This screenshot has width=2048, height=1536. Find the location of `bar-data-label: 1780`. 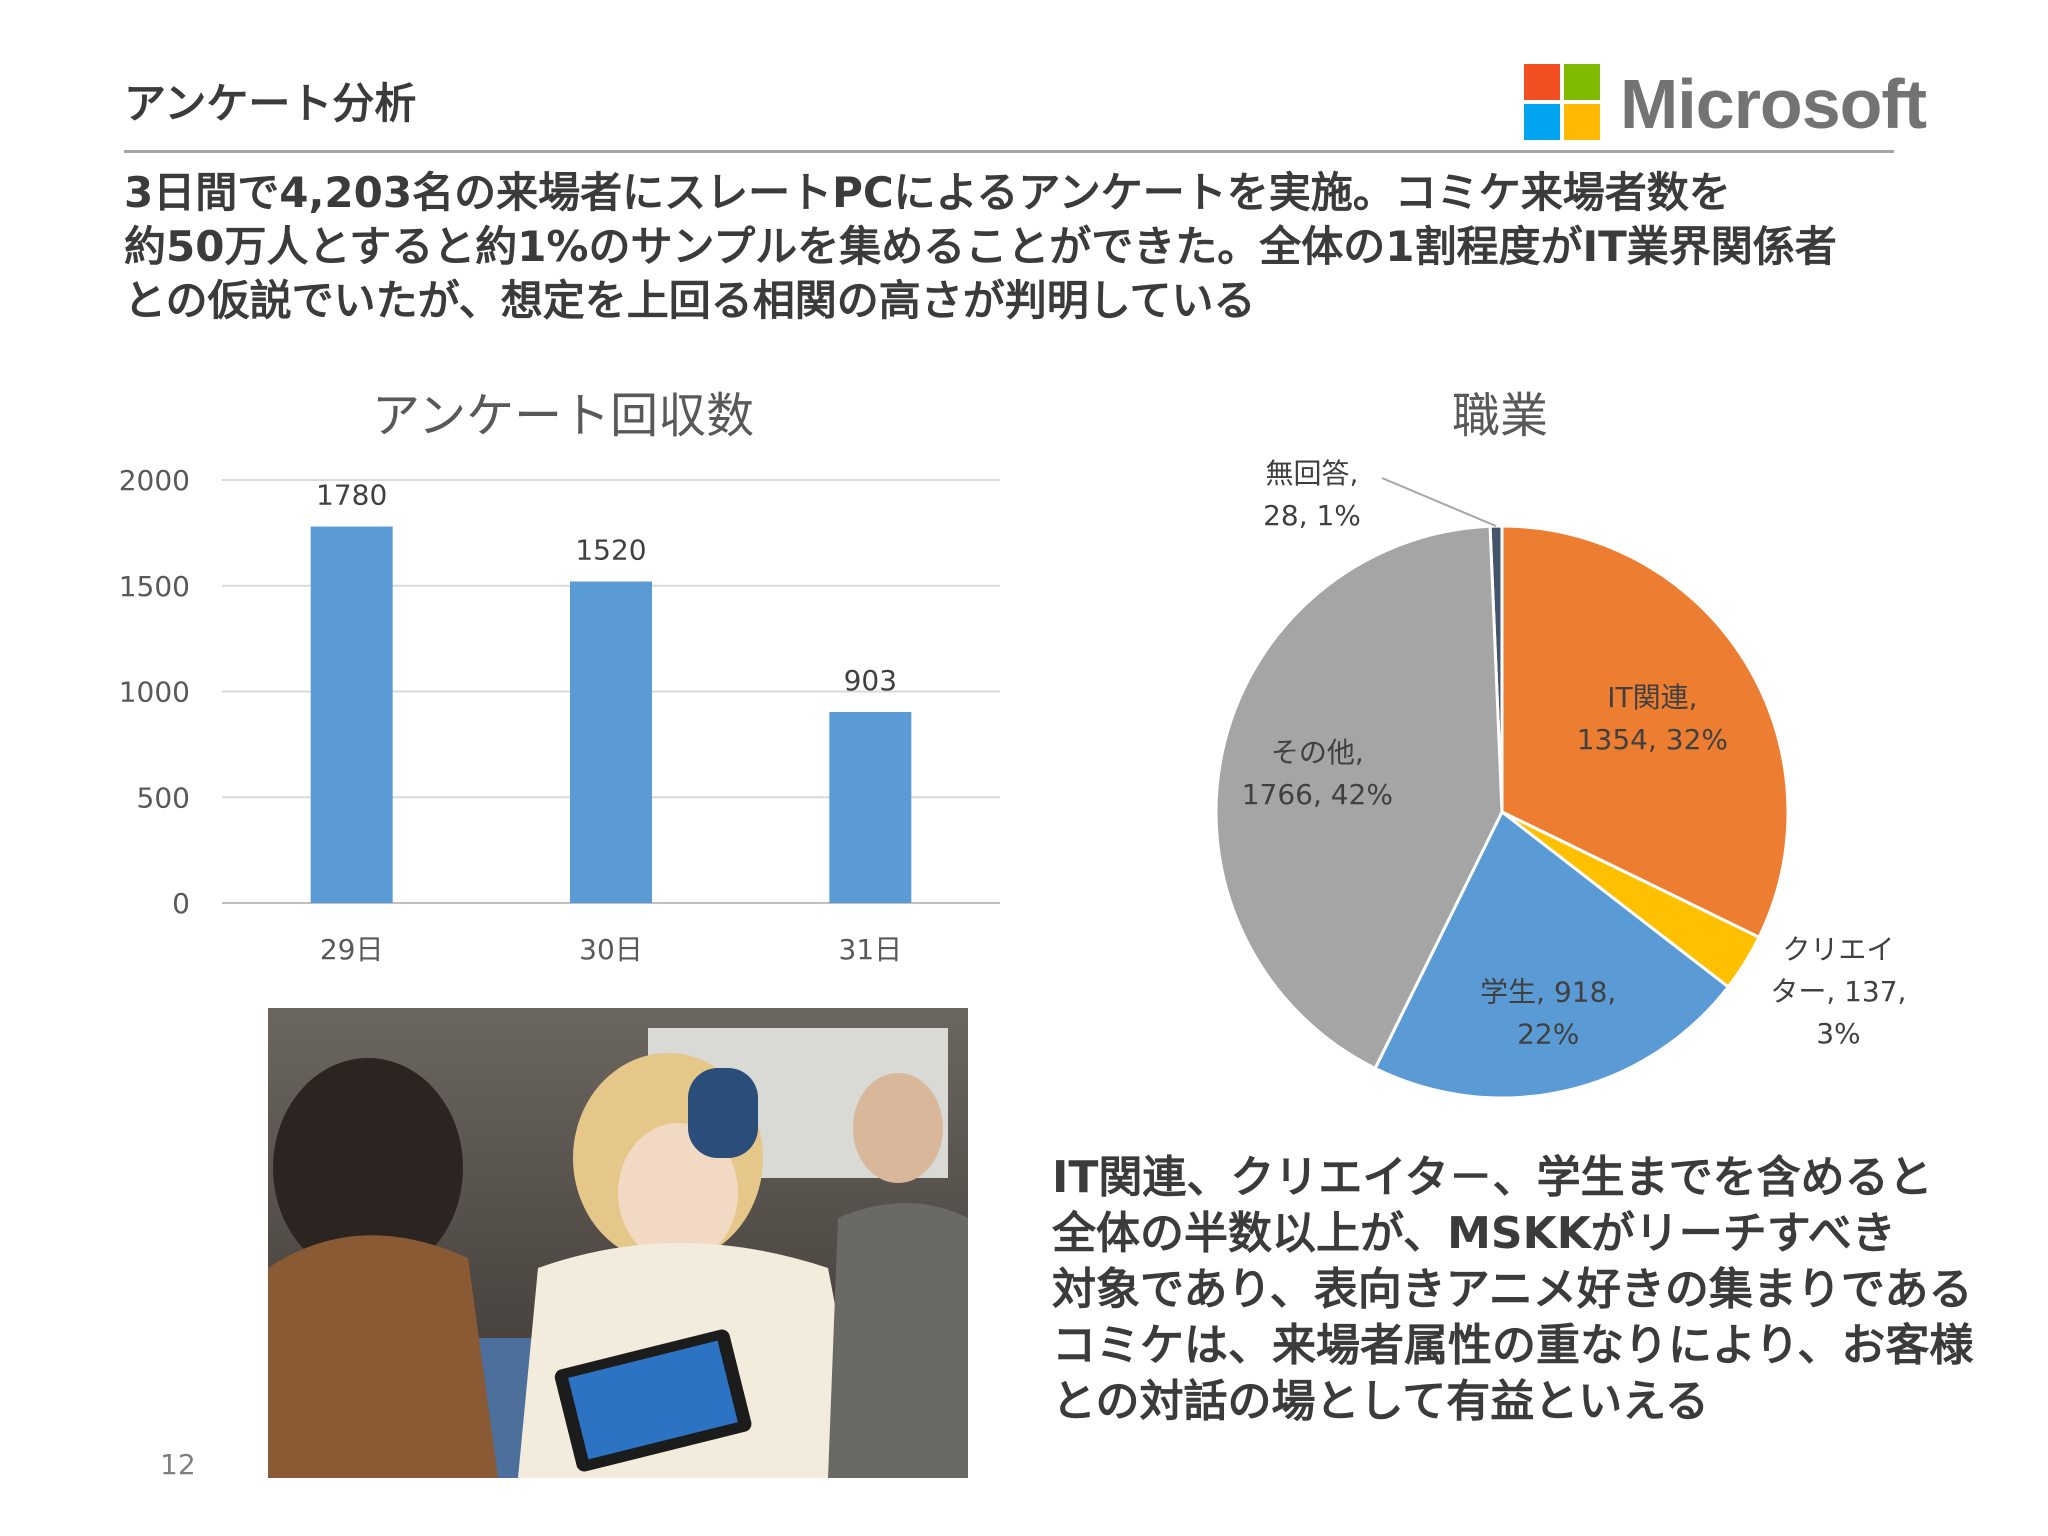

bar-data-label: 1780 is located at coordinates (351, 495).